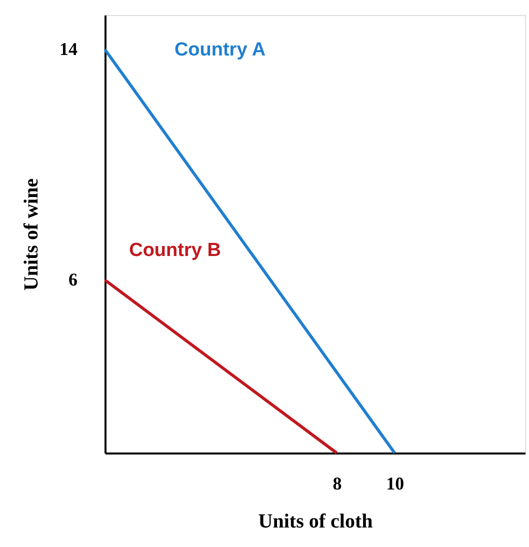  I want to click on series-label: Country B, so click(175, 251).